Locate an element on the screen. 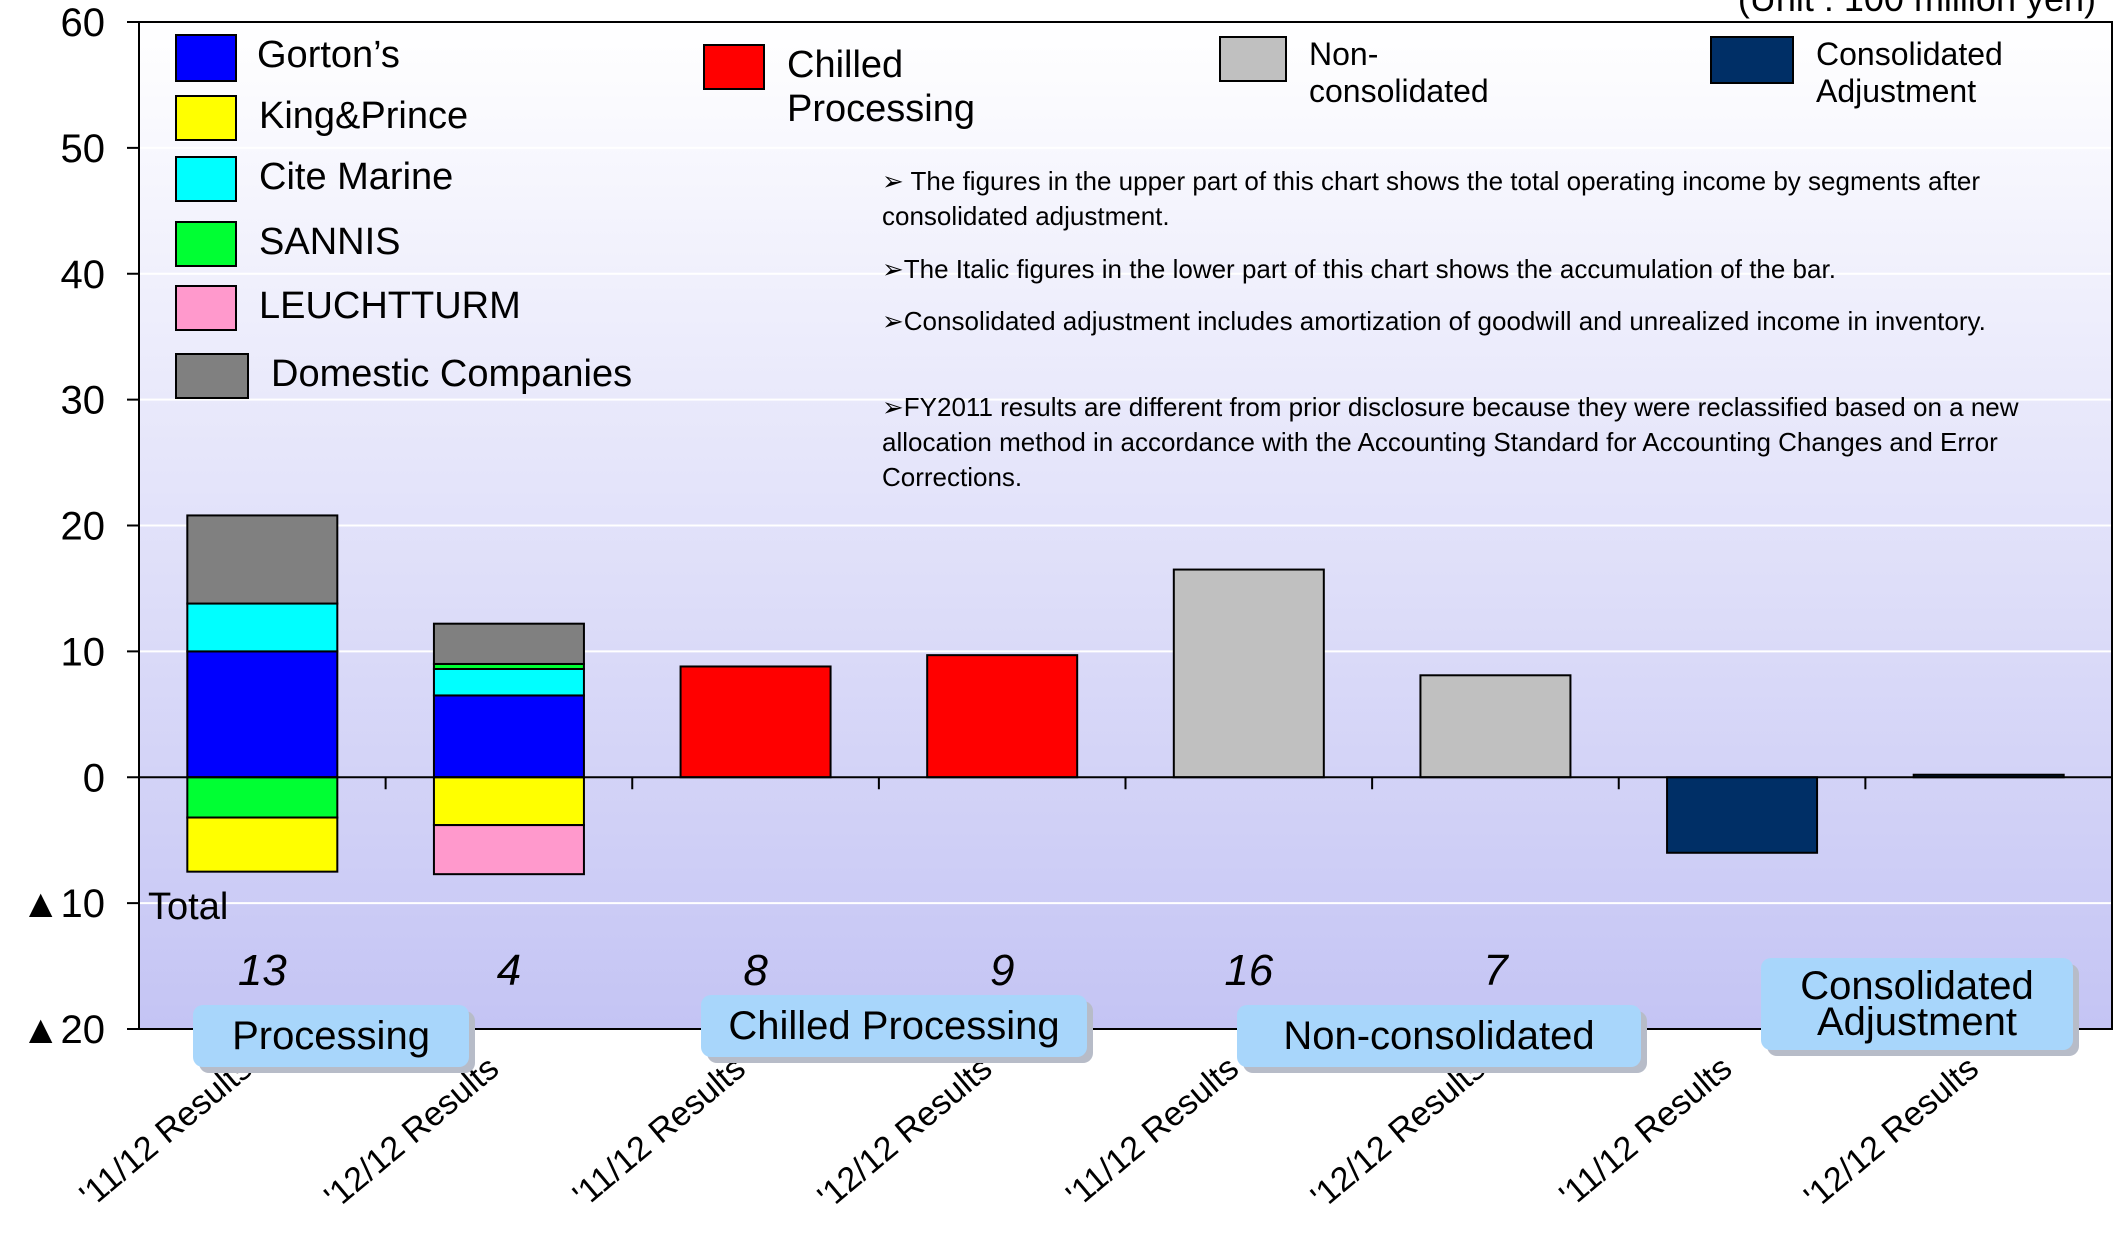  legend-label: SANNIS is located at coordinates (330, 242).